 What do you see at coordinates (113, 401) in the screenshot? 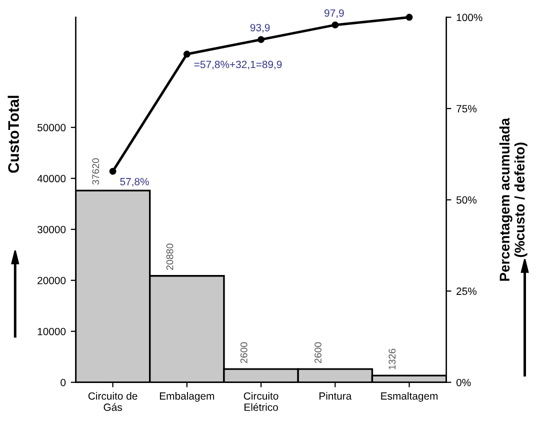
I see `x-tick-label: Circuito de Gás` at bounding box center [113, 401].